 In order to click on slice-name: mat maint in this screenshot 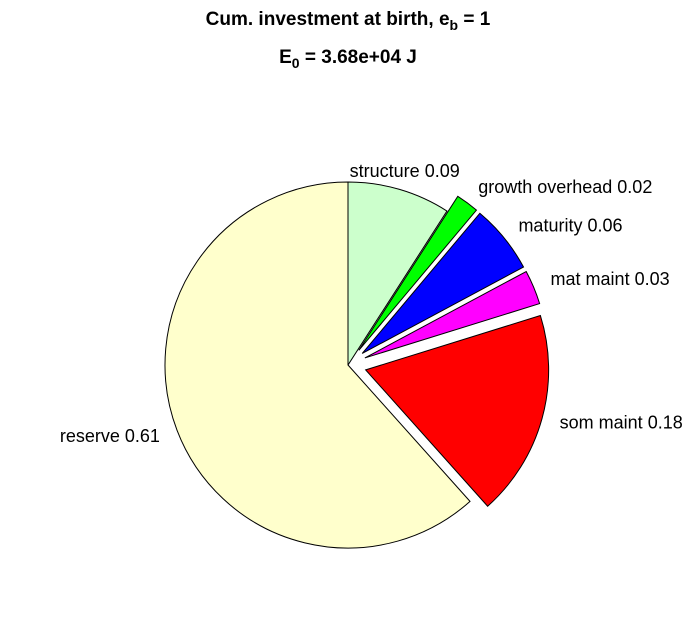, I will do `click(590, 279)`.